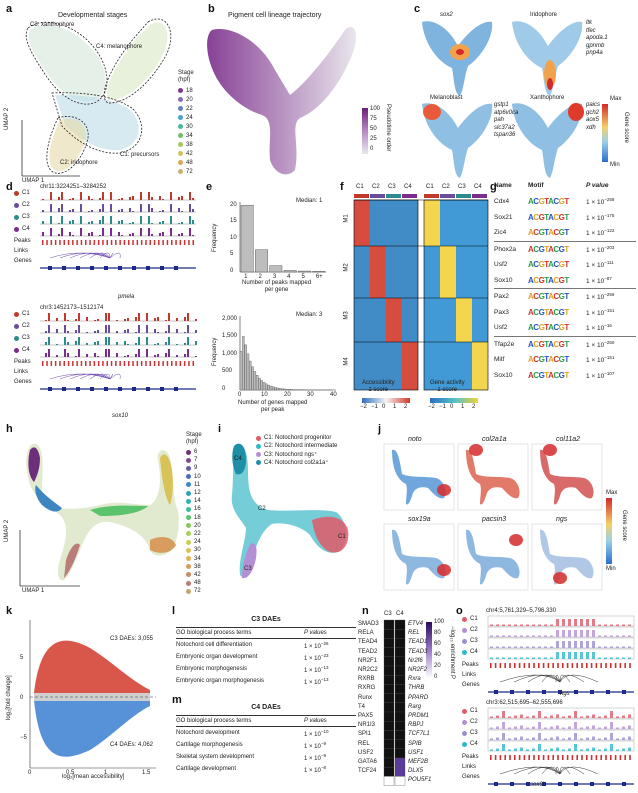 The width and height of the screenshot is (638, 793). I want to click on track-label-C4: C4, so click(22, 350).